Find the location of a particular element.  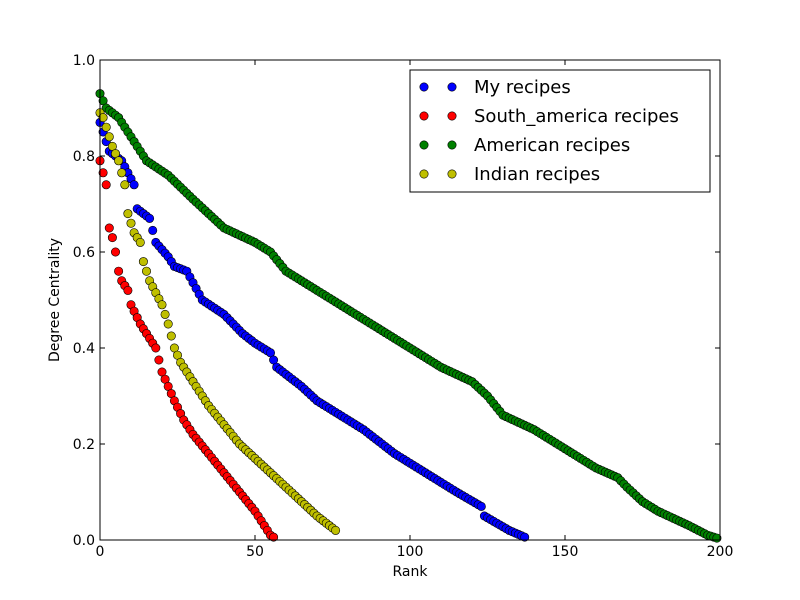

legend-label: American recipes is located at coordinates (552, 145).